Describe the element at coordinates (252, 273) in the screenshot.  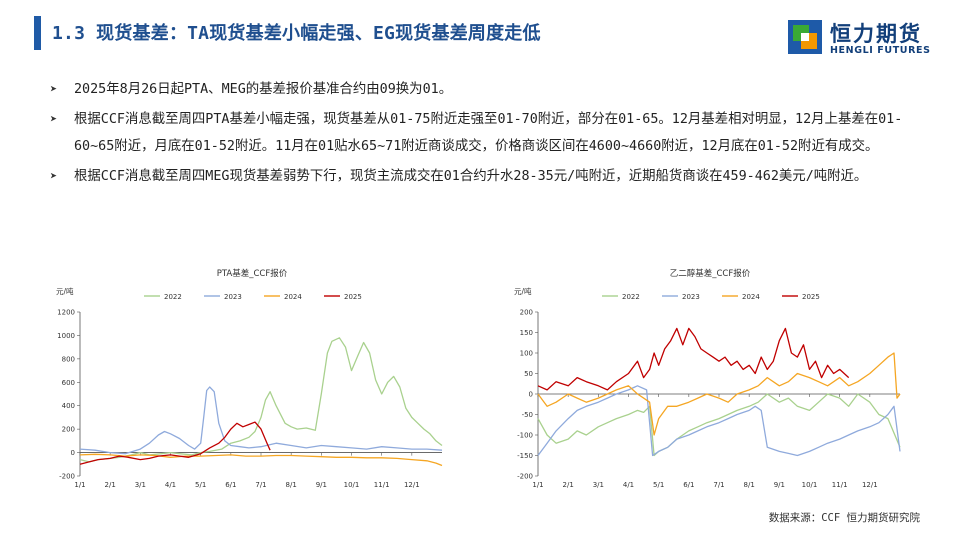
I see `chart-title: PTA基差_CCF报价` at that location.